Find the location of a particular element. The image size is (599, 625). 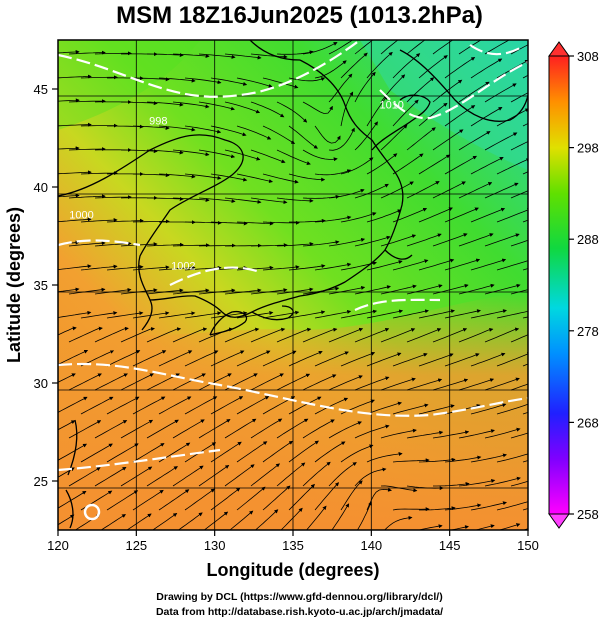

x-tick-label: 135 is located at coordinates (293, 545).